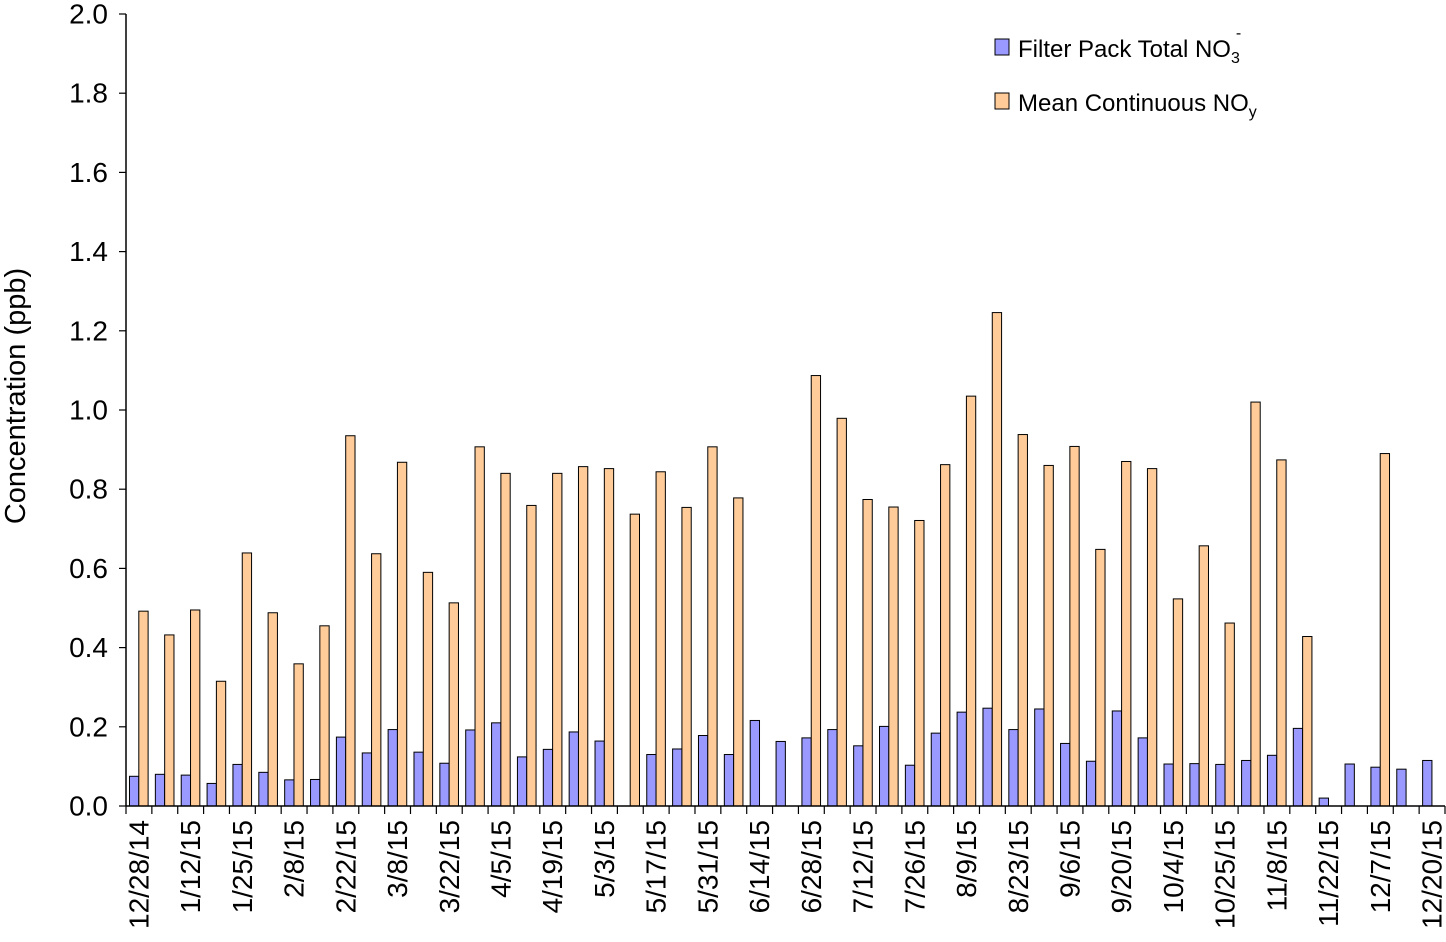  Describe the element at coordinates (811, 866) in the screenshot. I see `x-tick-label: 6/28/15` at that location.